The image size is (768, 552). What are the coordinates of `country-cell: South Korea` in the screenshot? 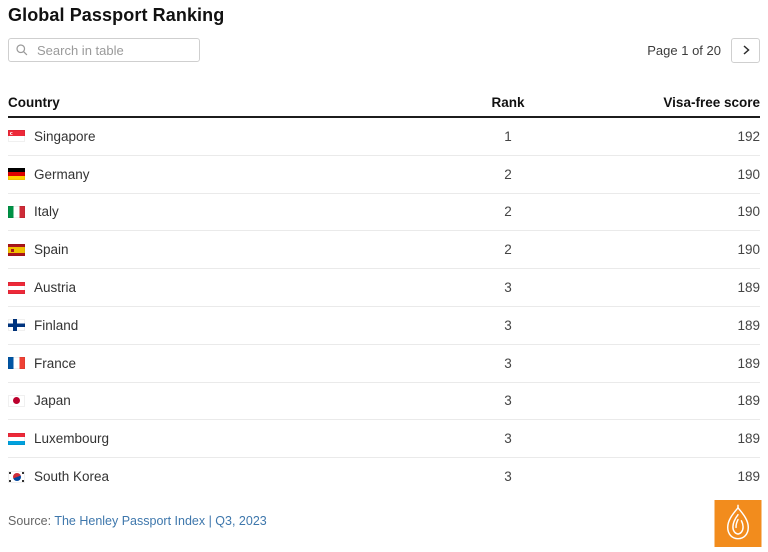 It's located at (228, 476).